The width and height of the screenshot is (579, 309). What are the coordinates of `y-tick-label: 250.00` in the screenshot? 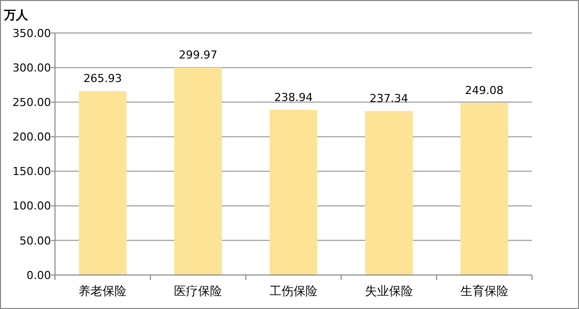 It's located at (31, 102).